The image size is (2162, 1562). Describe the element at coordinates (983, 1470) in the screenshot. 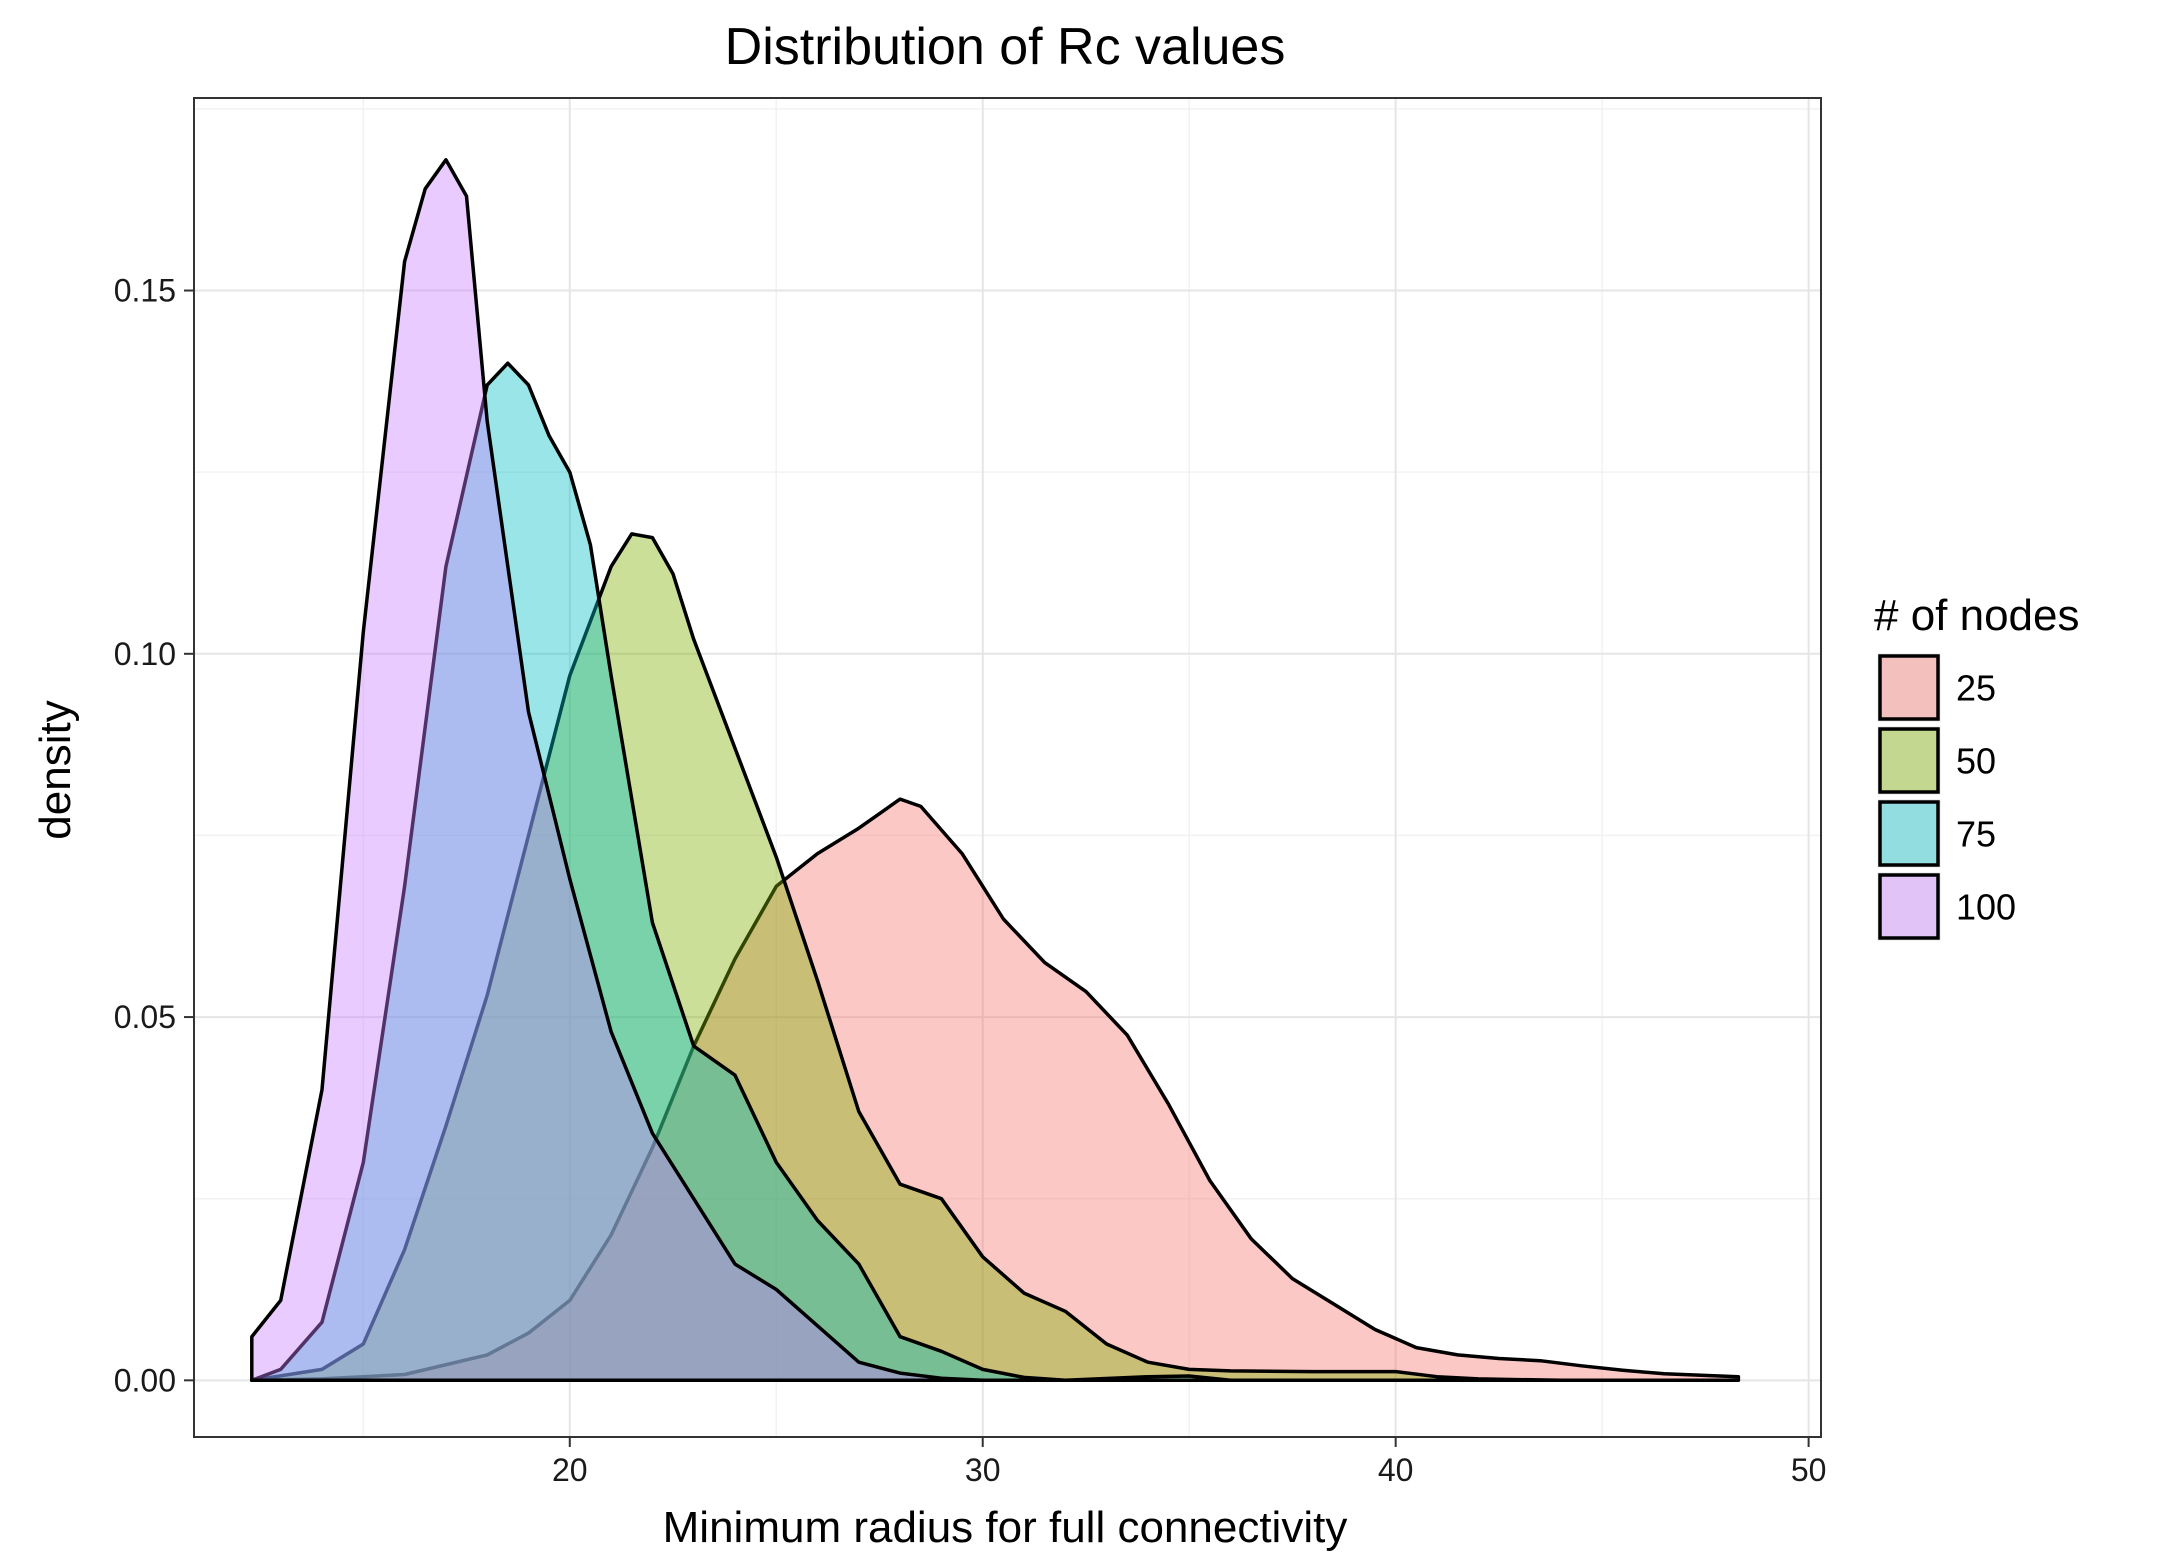

I see `x-tick-label: 30` at that location.